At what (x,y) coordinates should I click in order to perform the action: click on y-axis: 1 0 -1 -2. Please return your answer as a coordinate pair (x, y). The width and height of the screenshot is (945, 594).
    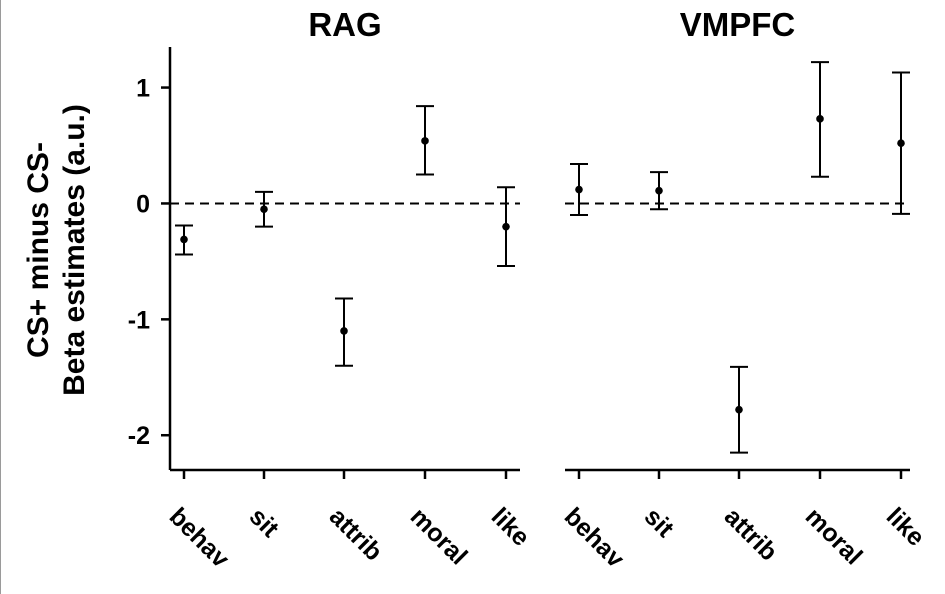
    Looking at the image, I should click on (150, 258).